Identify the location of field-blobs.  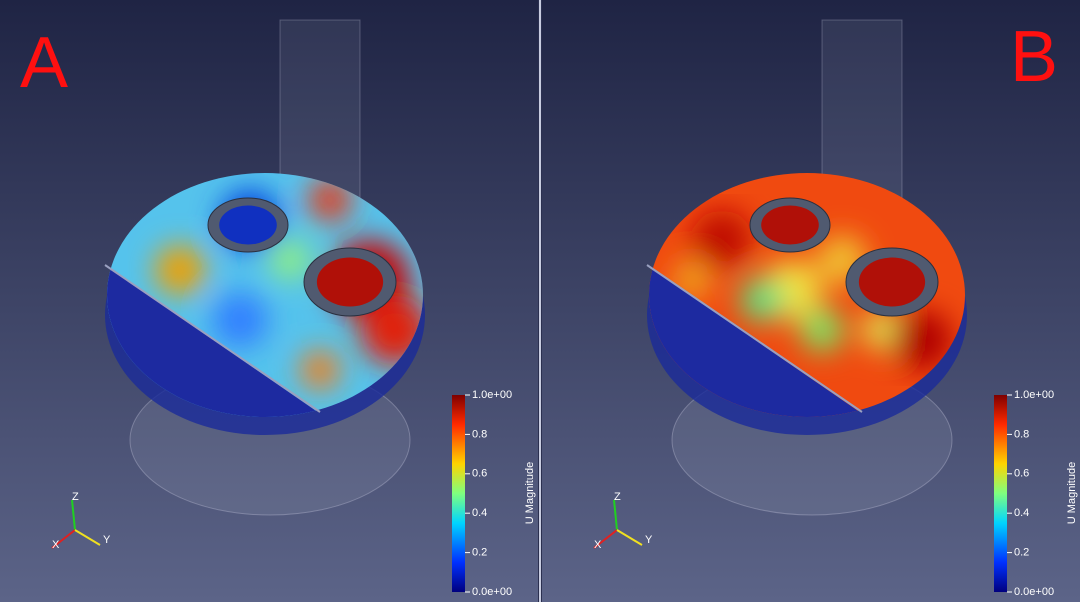
(812, 290).